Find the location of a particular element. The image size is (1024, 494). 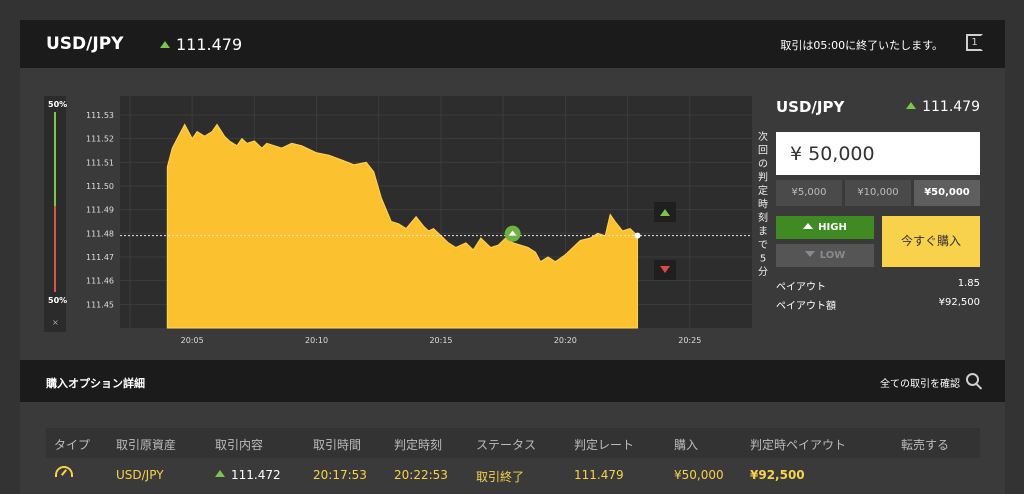

cell-time: 20:17:53 is located at coordinates (340, 475).